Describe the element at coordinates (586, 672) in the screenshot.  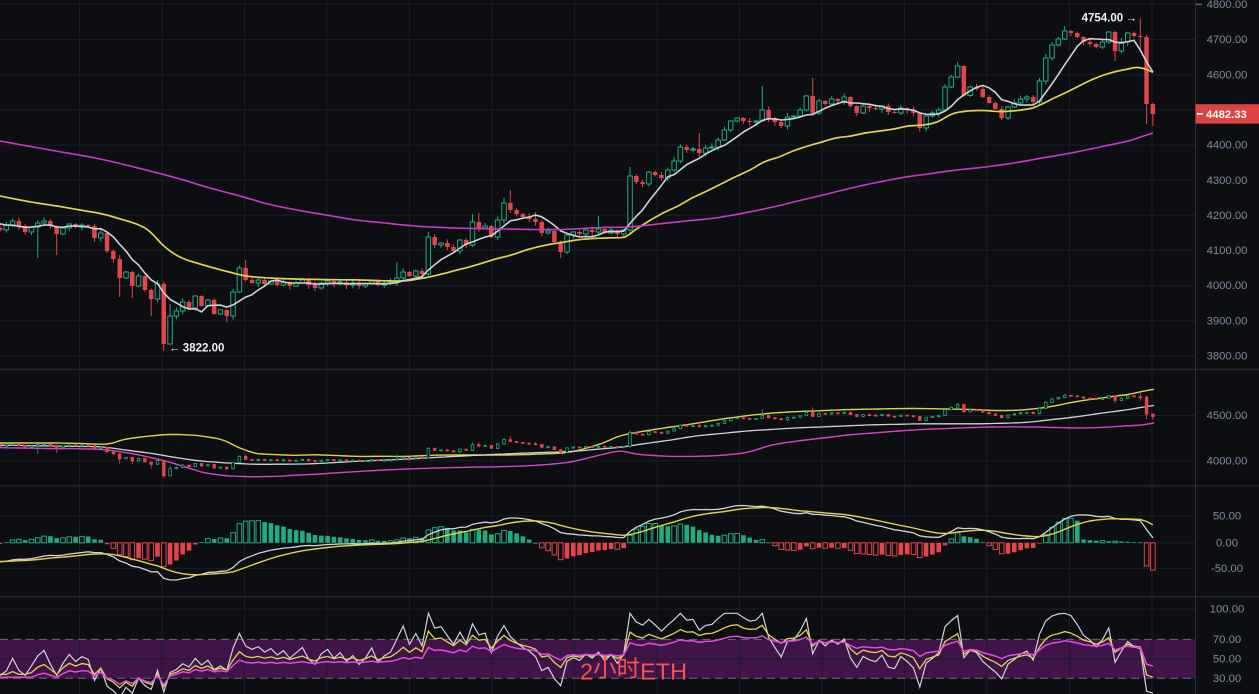
I see `svg-text: 2` at that location.